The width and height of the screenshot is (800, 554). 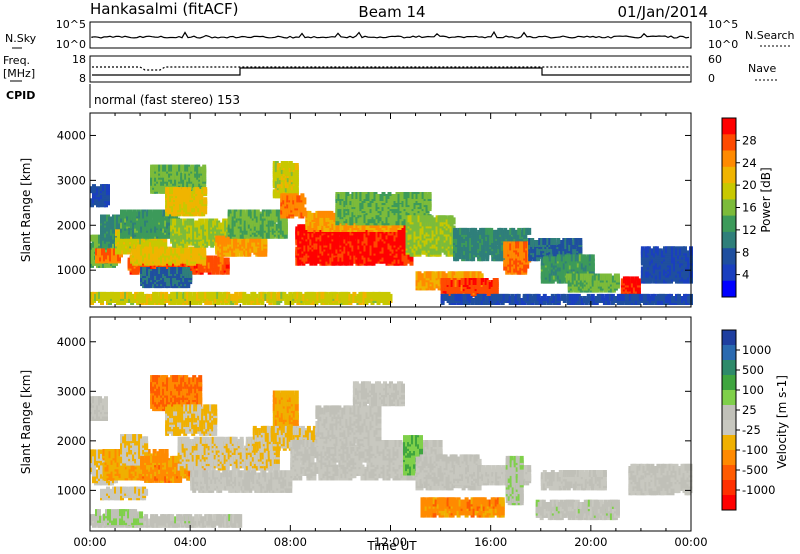 I want to click on power-colorbar-tick-label-2: 20, so click(x=749, y=185).